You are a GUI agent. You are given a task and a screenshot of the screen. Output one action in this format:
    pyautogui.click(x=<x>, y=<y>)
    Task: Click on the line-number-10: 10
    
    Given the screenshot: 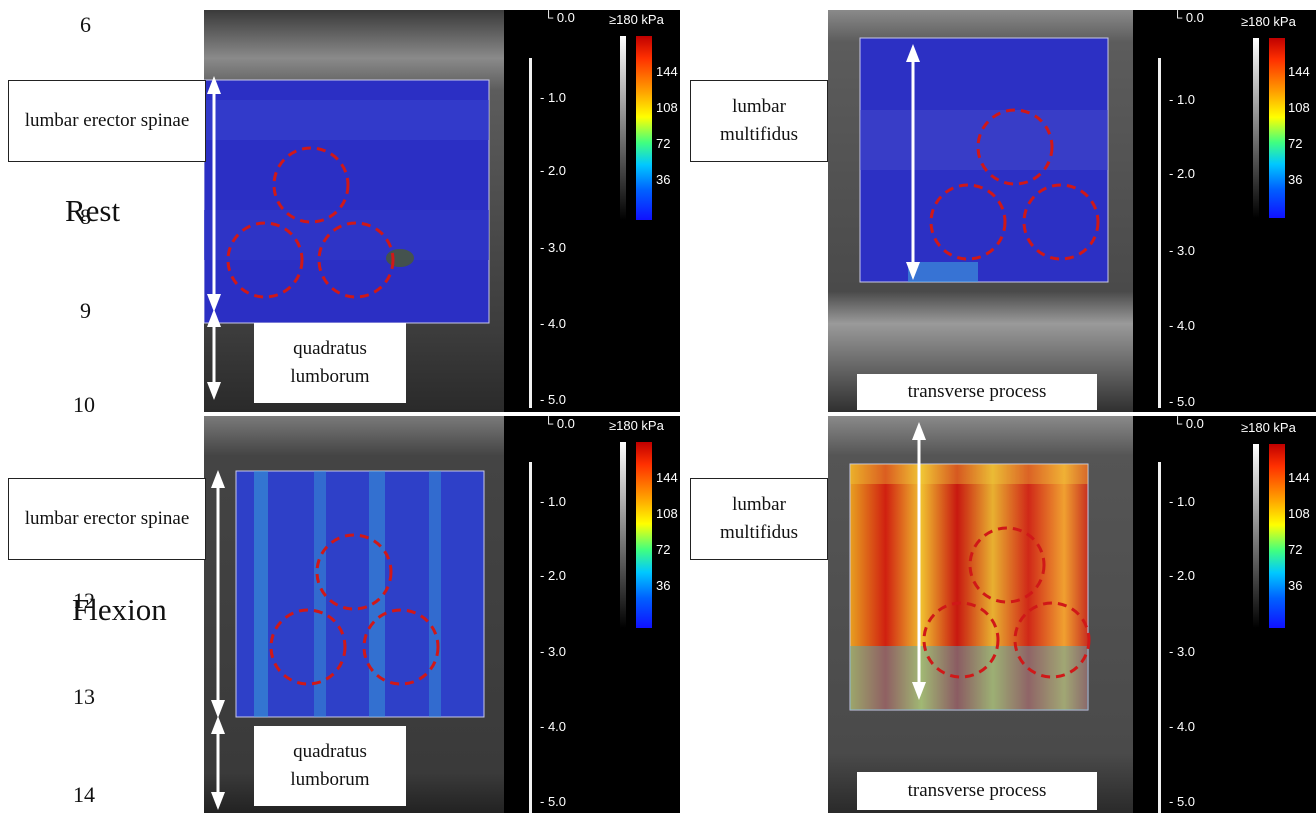 What is the action you would take?
    pyautogui.click(x=84, y=404)
    